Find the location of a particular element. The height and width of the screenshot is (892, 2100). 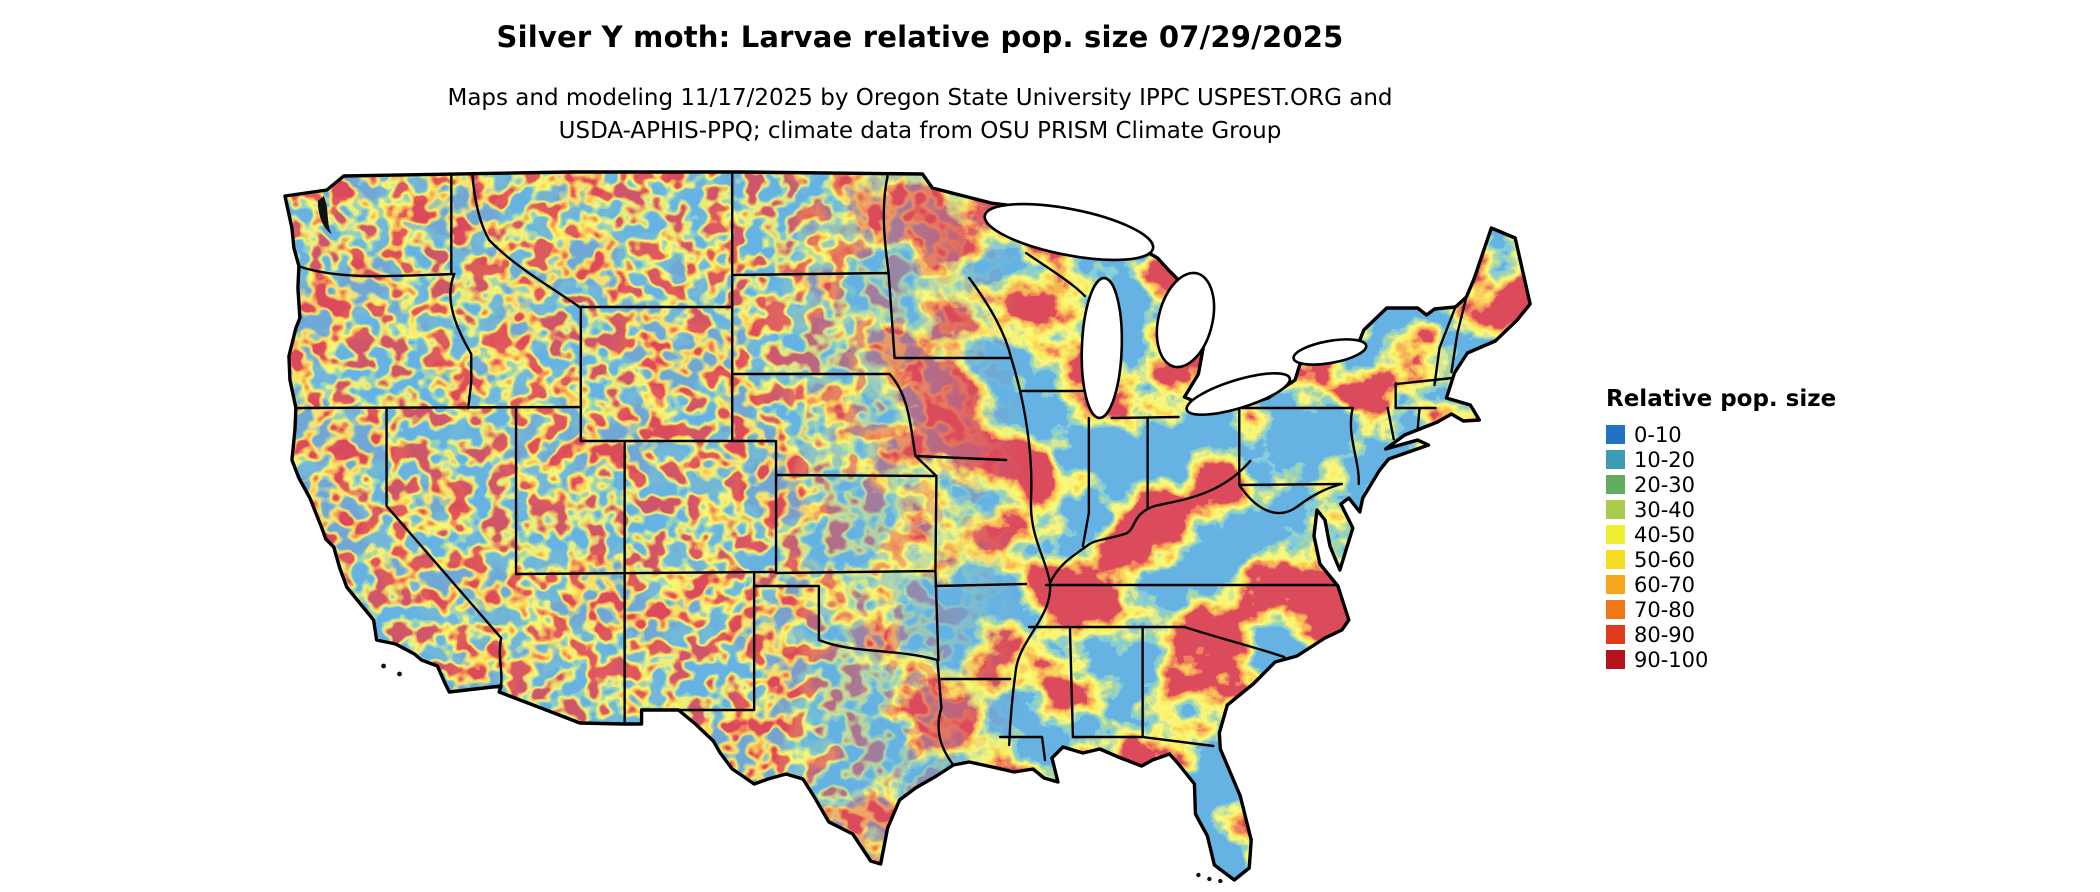

legend-item-label: 20-30 is located at coordinates (1665, 484).